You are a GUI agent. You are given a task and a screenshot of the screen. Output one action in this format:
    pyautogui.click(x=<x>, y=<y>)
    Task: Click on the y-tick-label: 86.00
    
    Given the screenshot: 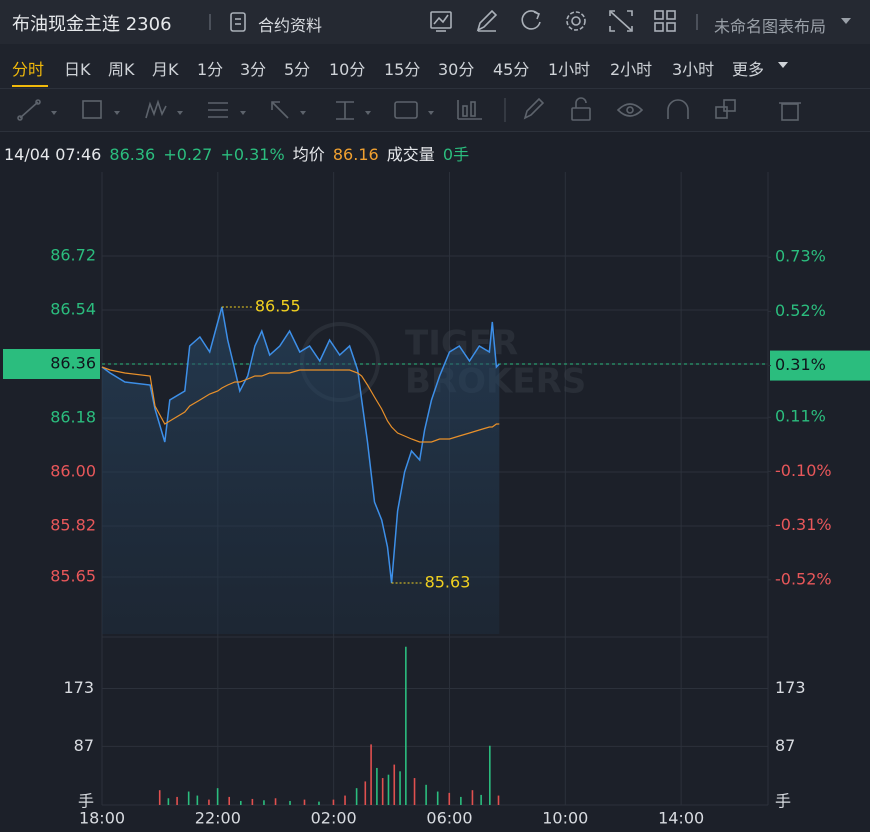 What is the action you would take?
    pyautogui.click(x=73, y=471)
    